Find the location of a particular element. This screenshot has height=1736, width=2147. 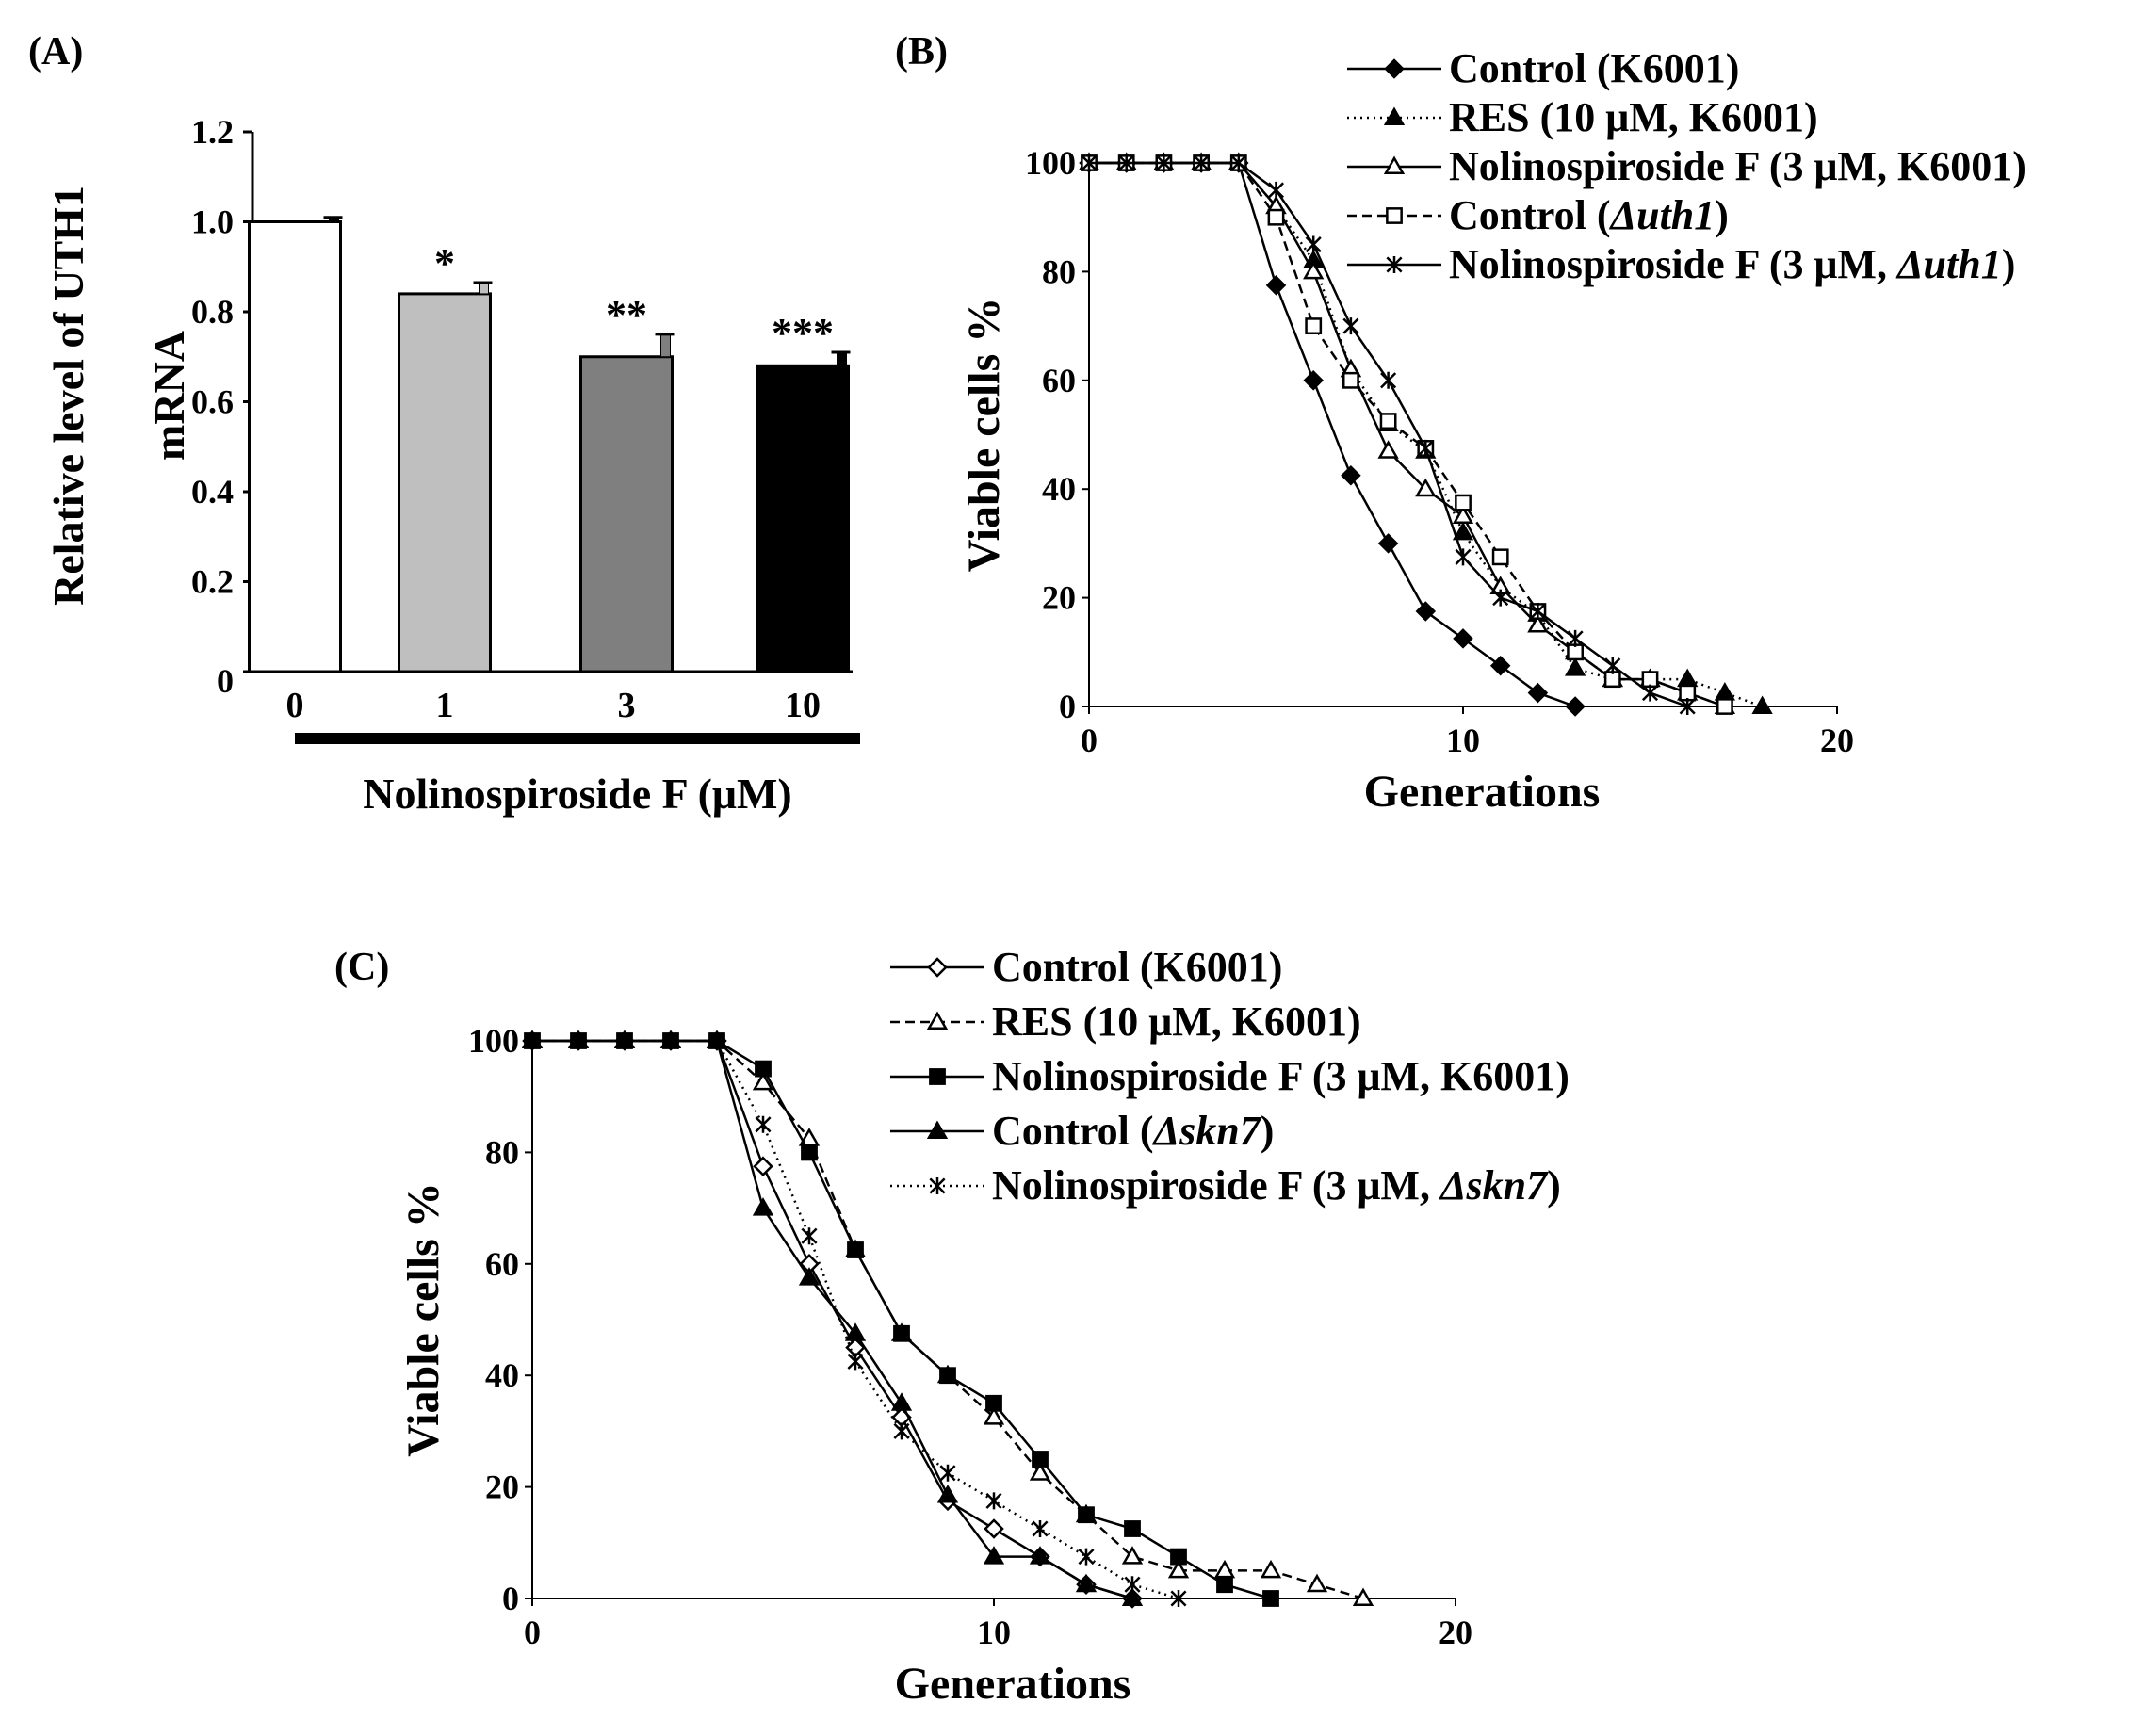

legend-label: Nolinospiroside F (3 μM, Δuth1) is located at coordinates (1732, 264).